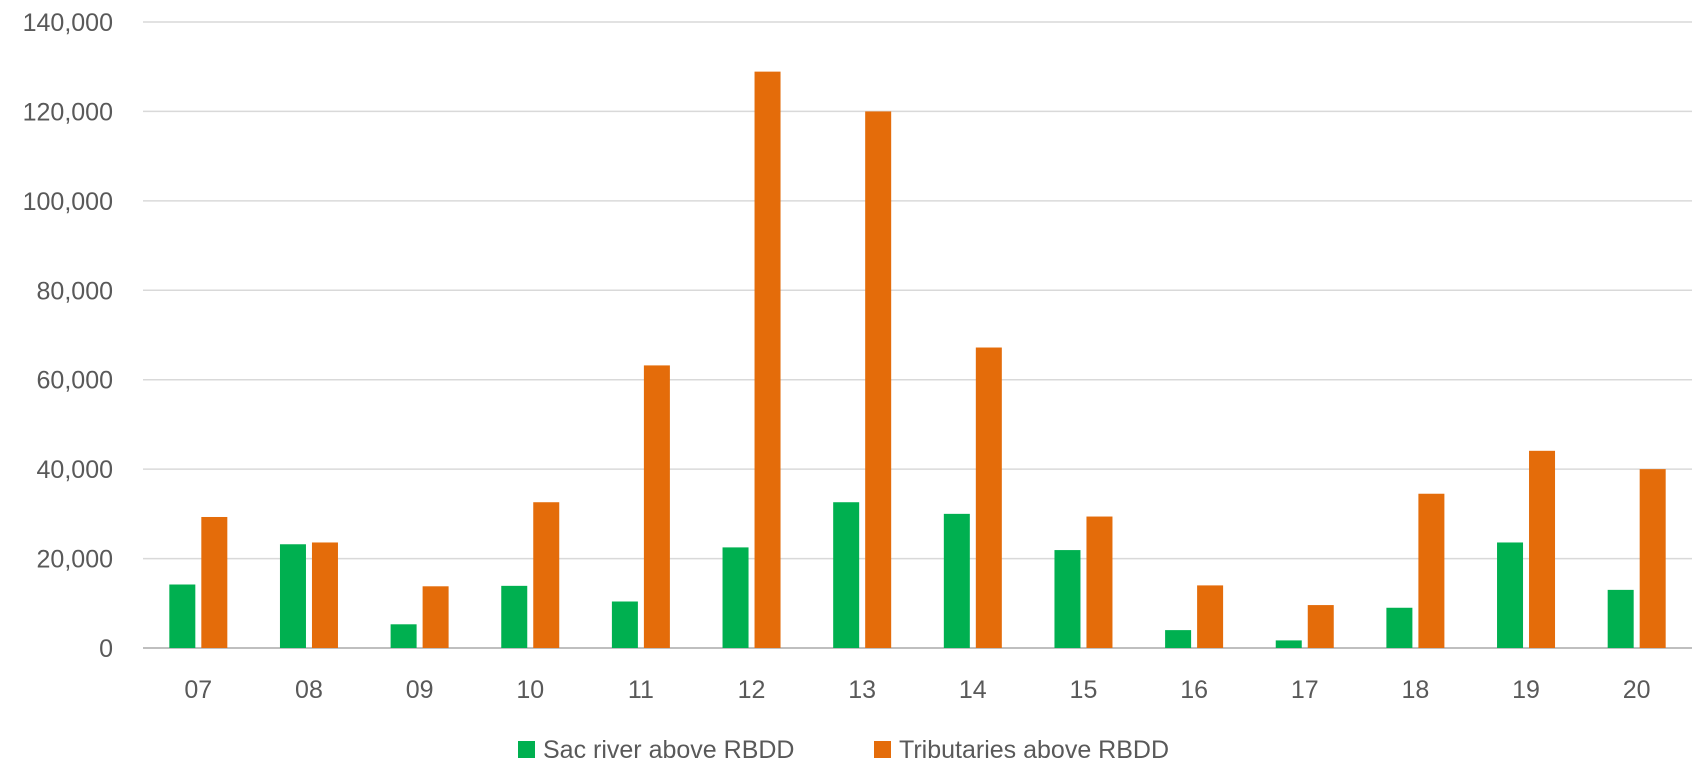  I want to click on legend-label-tributaries: Tributaries above RBDD, so click(1034, 750).